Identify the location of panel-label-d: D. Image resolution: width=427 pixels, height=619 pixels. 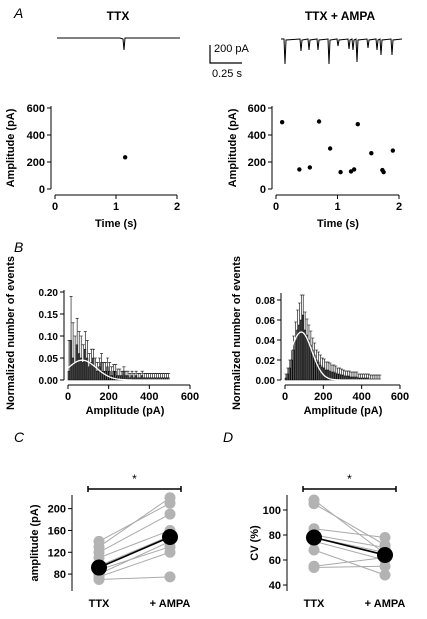
(228, 437).